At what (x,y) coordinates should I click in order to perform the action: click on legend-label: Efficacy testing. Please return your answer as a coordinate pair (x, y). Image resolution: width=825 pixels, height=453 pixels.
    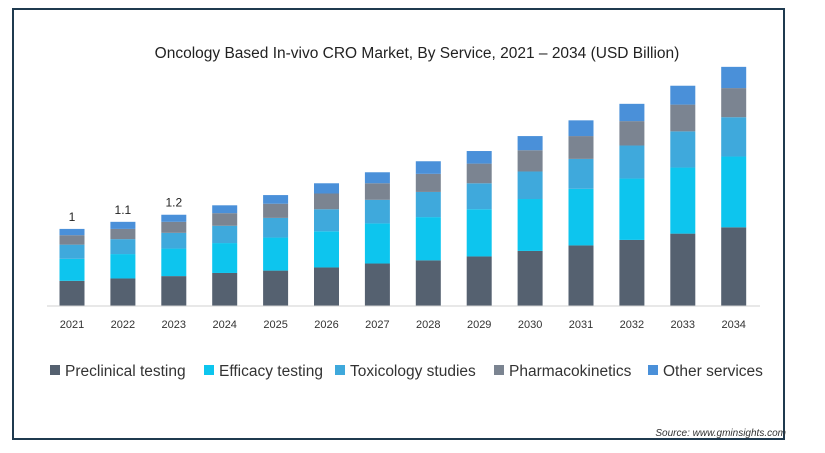
    Looking at the image, I should click on (271, 371).